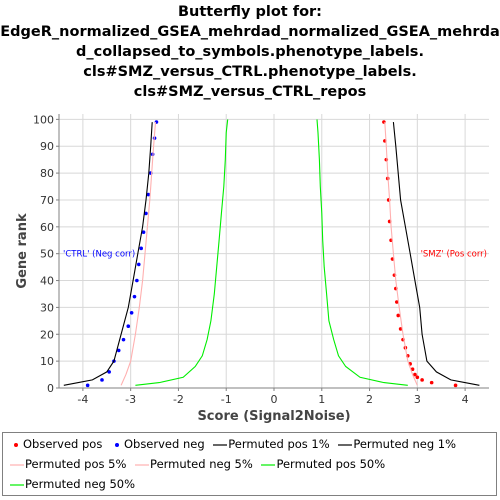  Describe the element at coordinates (43, 119) in the screenshot. I see `y-tick-label: 100` at that location.